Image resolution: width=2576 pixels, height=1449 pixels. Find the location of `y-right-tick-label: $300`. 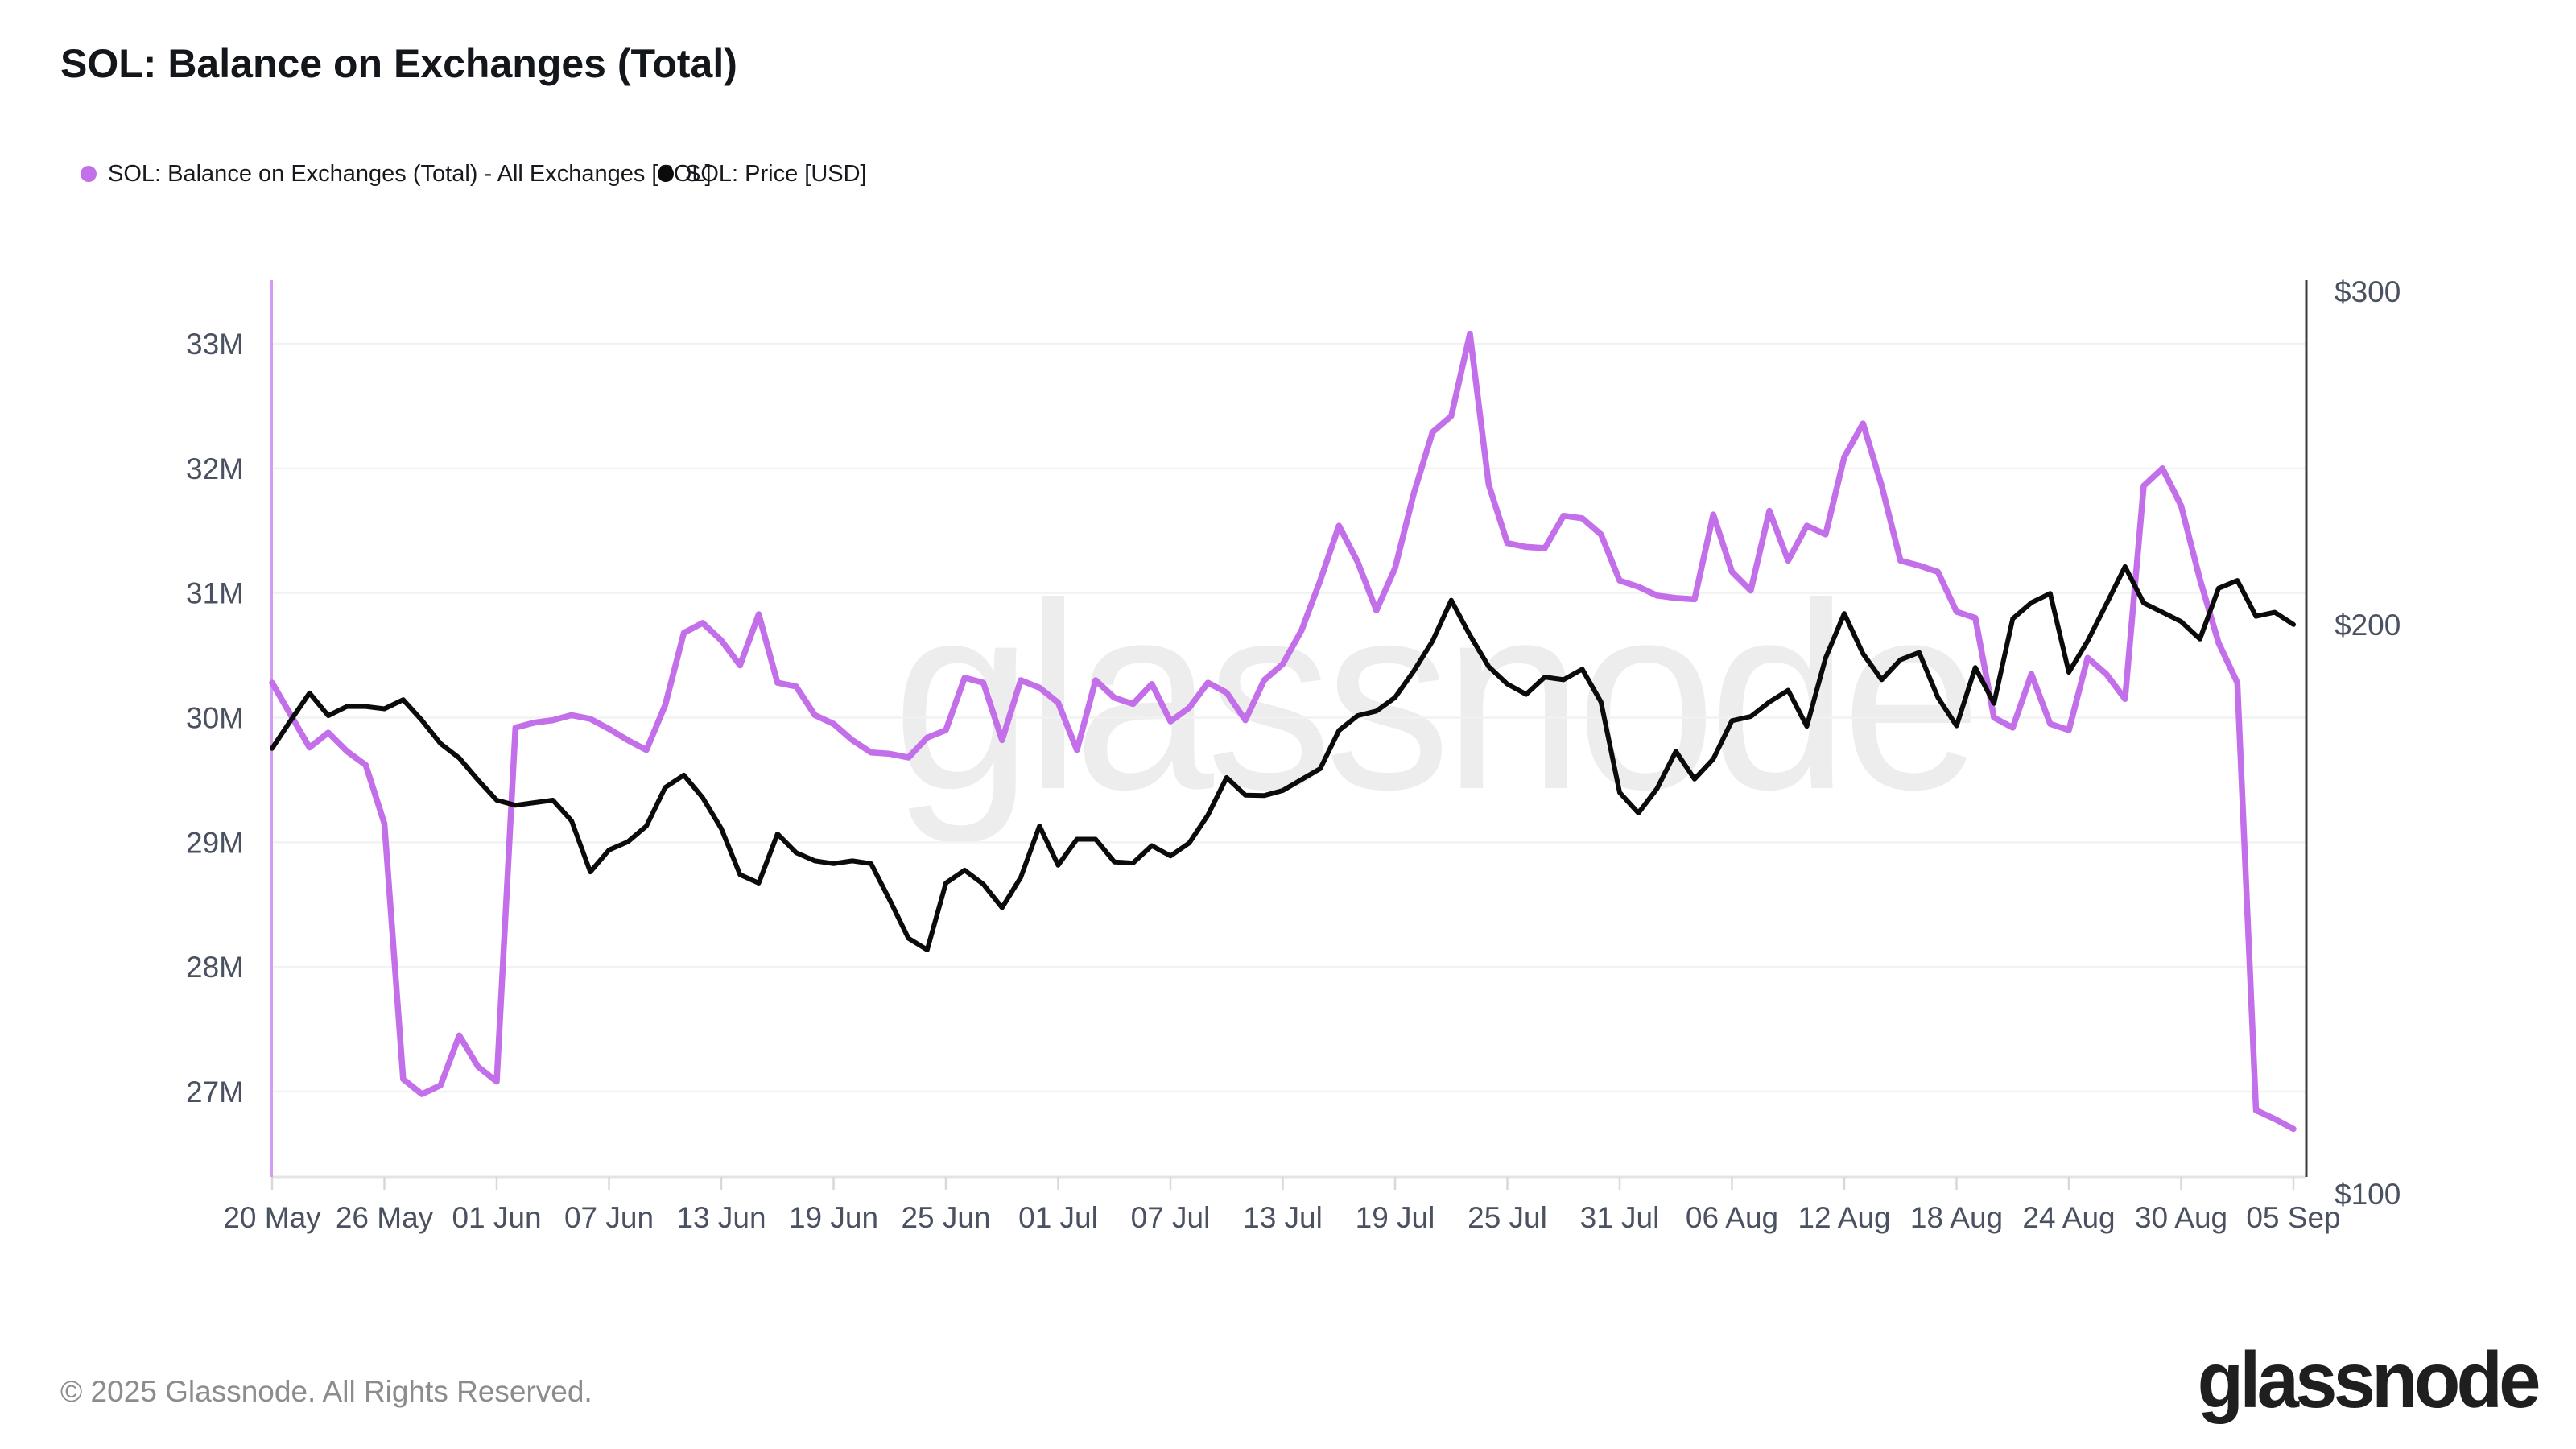

y-right-tick-label: $300 is located at coordinates (2367, 291).